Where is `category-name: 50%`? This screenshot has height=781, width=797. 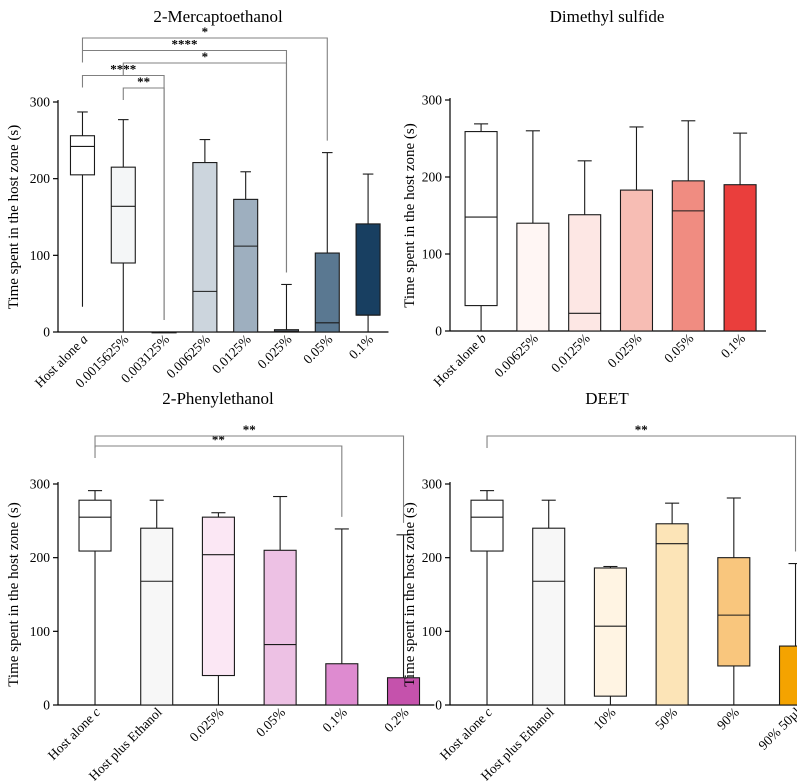 category-name: 50% is located at coordinates (666, 719).